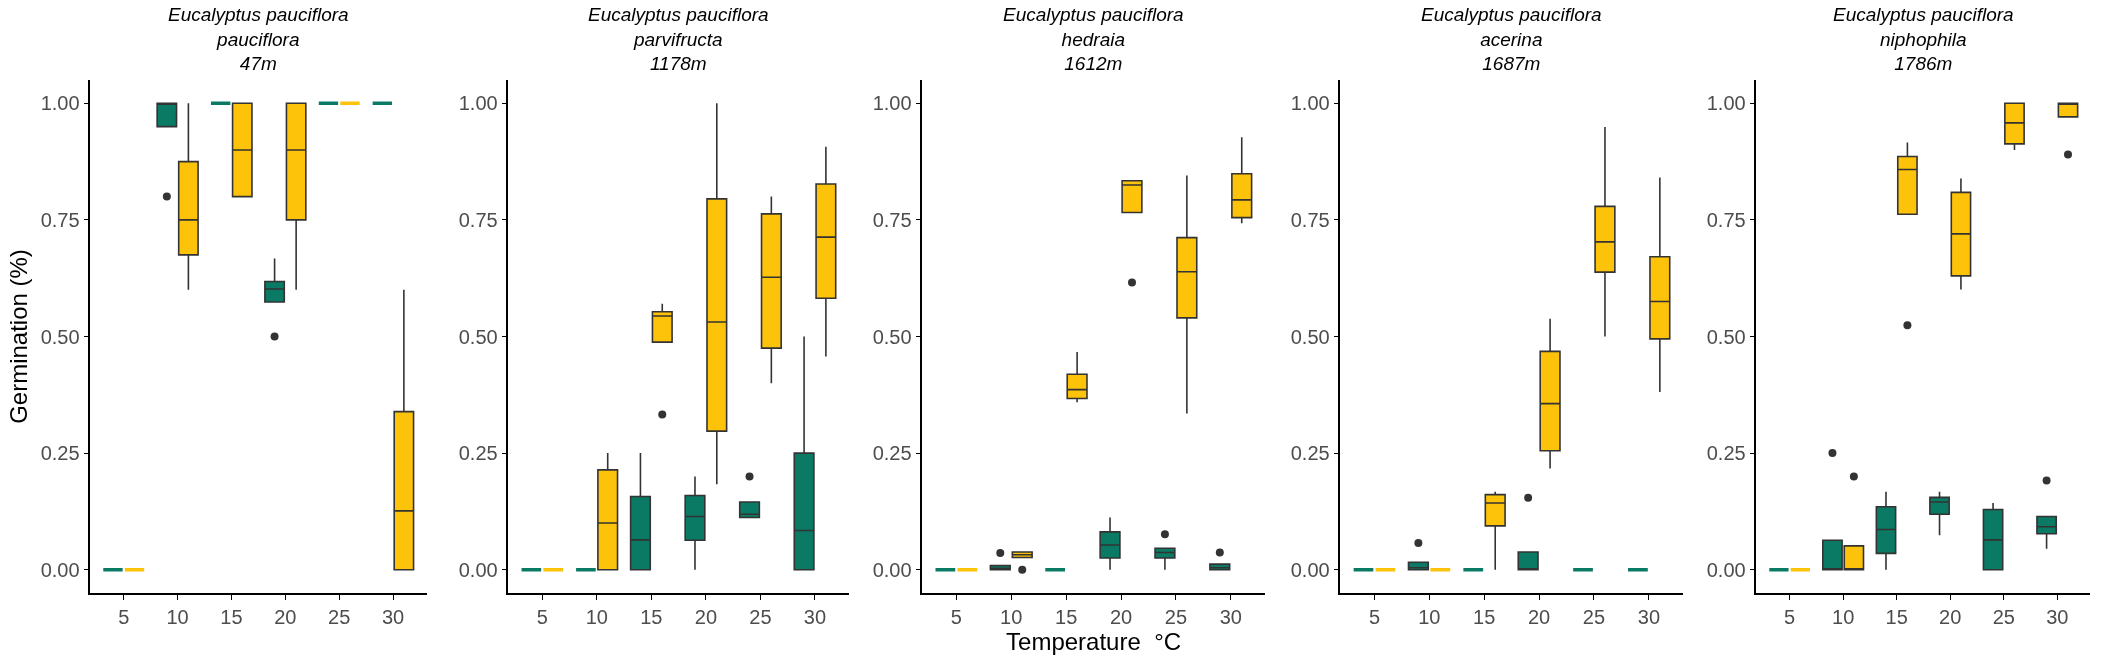  I want to click on x-axis-title: Temperature °C, so click(1094, 641).